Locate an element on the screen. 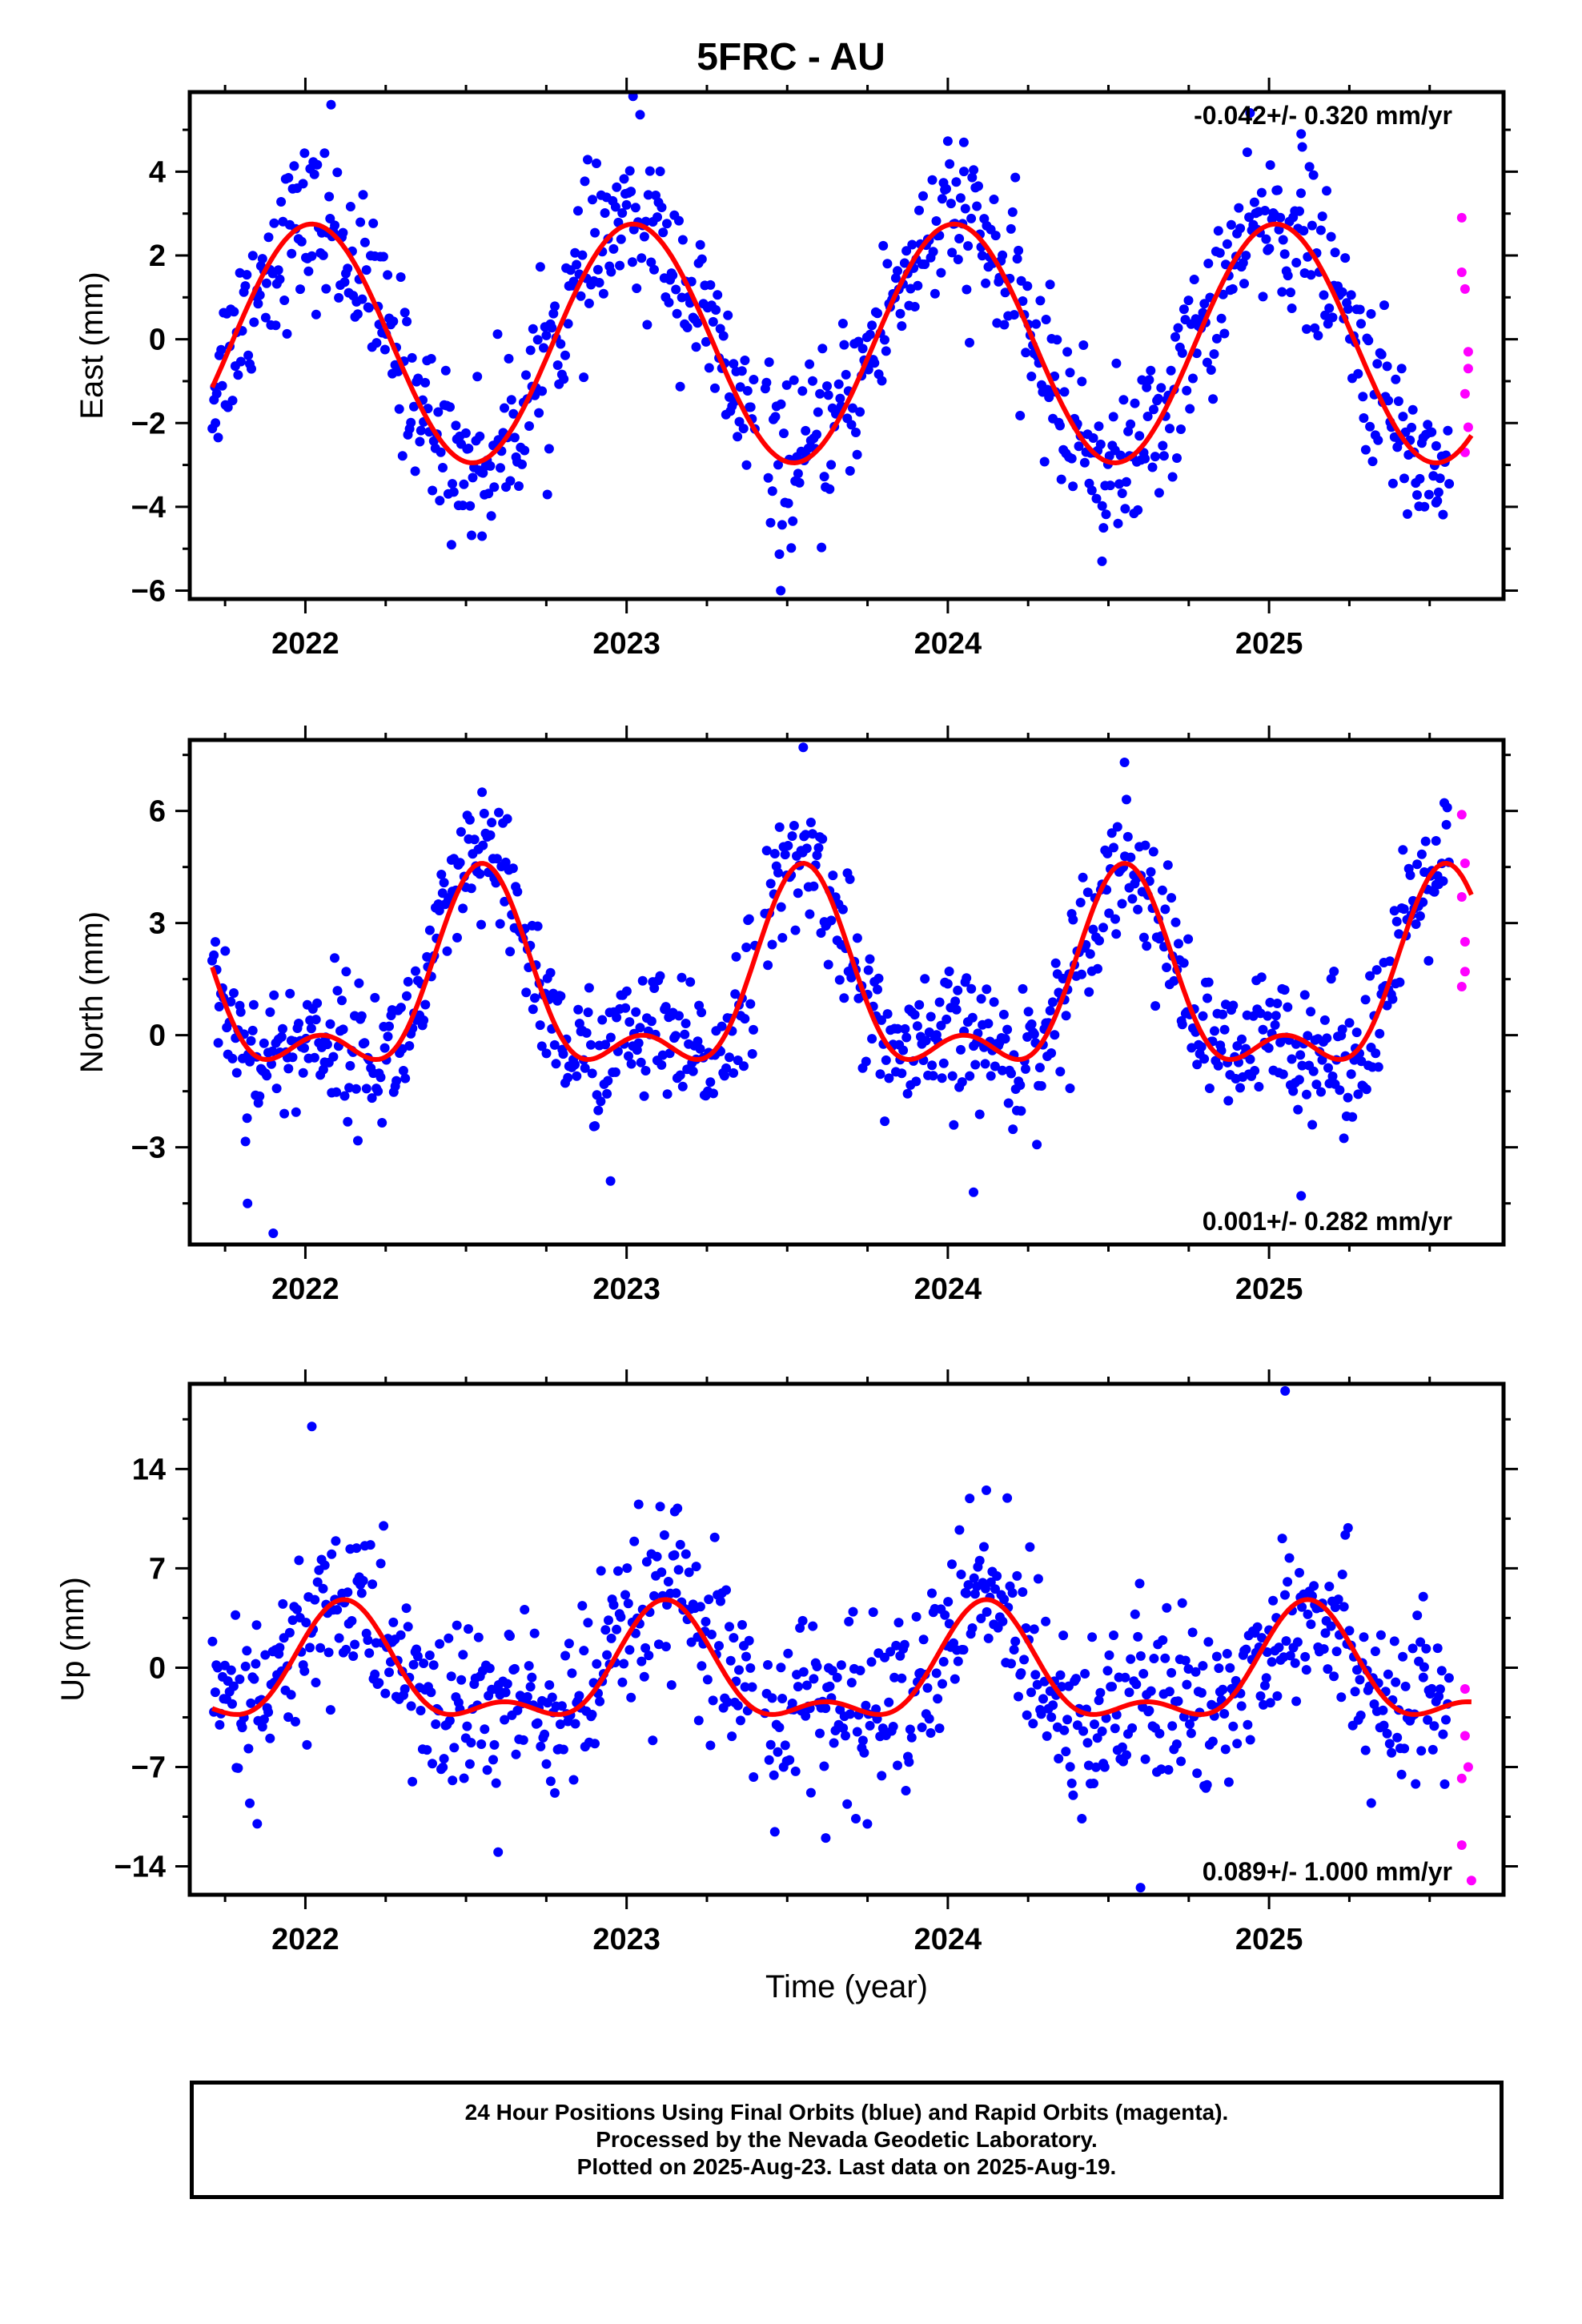 The image size is (1582, 2324). x-tick-label: 2023 is located at coordinates (626, 1940).